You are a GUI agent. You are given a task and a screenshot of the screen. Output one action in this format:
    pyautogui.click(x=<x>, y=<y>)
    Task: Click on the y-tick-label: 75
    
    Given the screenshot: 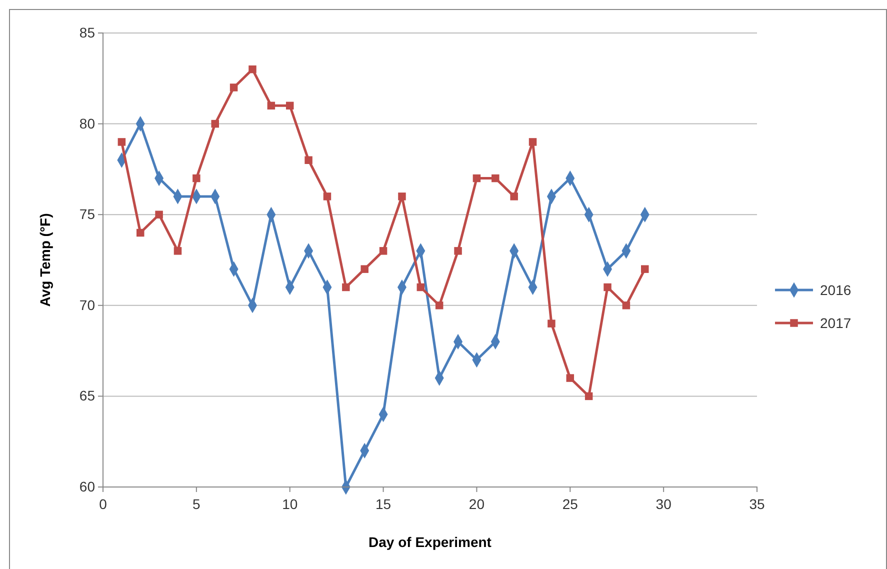 What is the action you would take?
    pyautogui.click(x=87, y=214)
    